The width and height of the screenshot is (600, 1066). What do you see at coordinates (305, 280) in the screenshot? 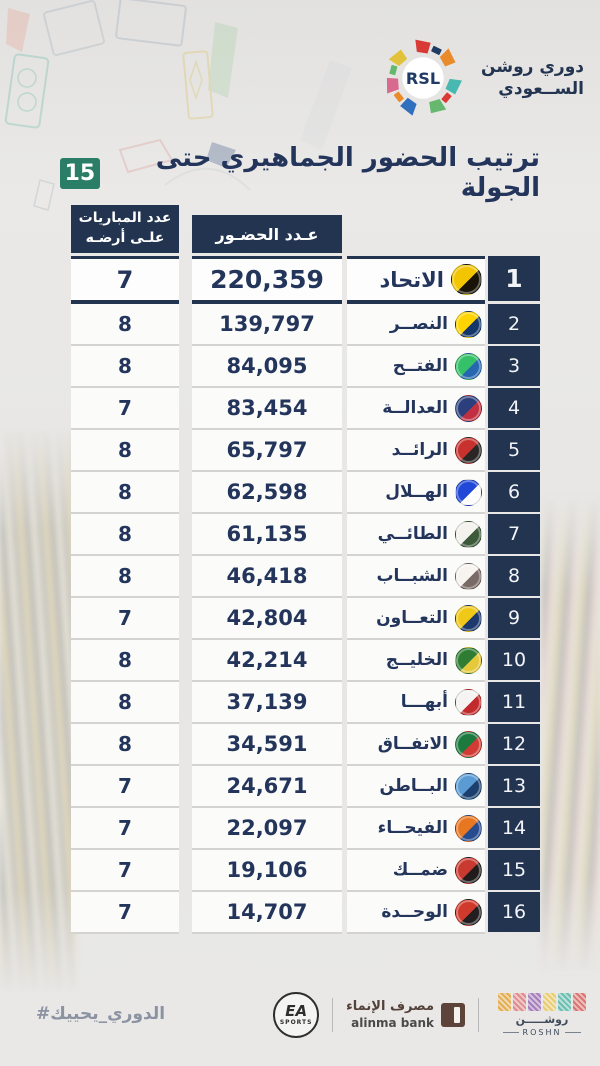
I see `table-row: 1 الاتحاد 220,359 7` at bounding box center [305, 280].